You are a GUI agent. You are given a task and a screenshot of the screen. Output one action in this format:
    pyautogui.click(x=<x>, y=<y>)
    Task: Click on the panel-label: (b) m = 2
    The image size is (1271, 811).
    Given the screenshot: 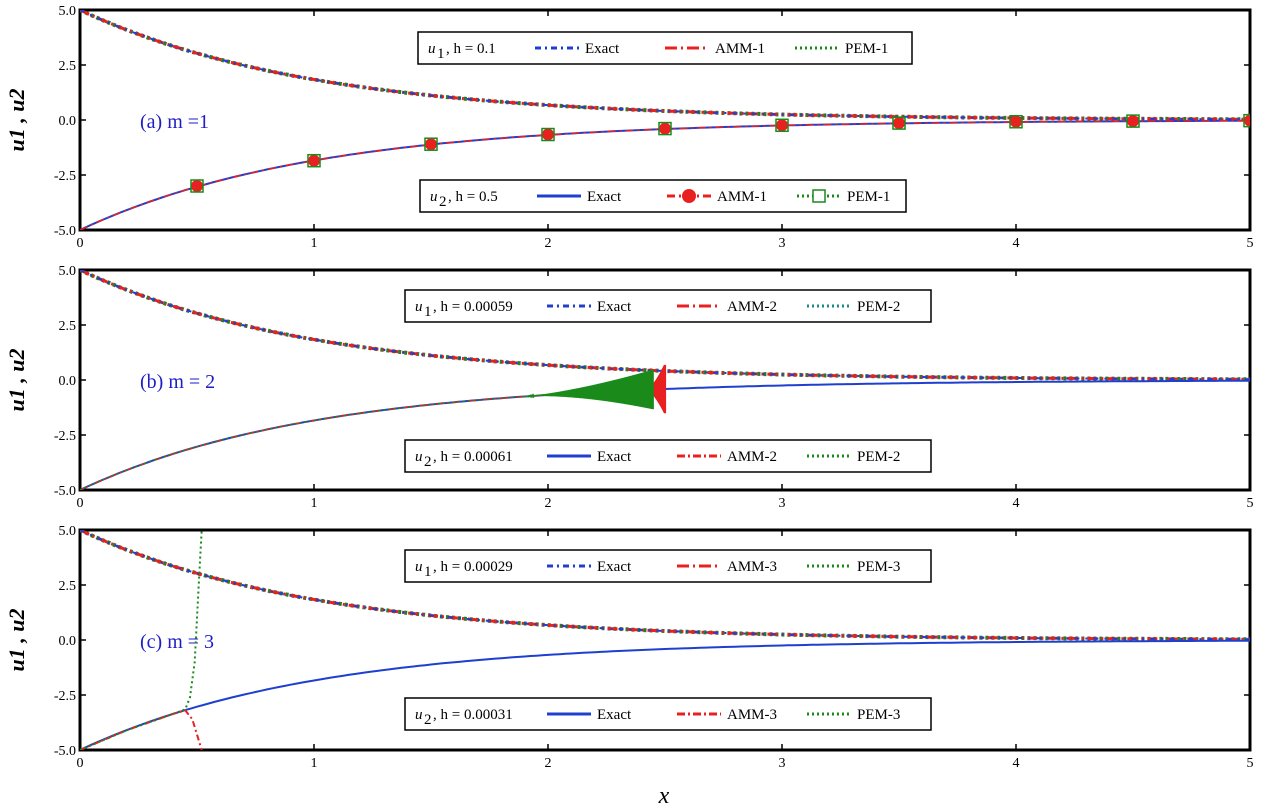 What is the action you would take?
    pyautogui.click(x=177, y=382)
    